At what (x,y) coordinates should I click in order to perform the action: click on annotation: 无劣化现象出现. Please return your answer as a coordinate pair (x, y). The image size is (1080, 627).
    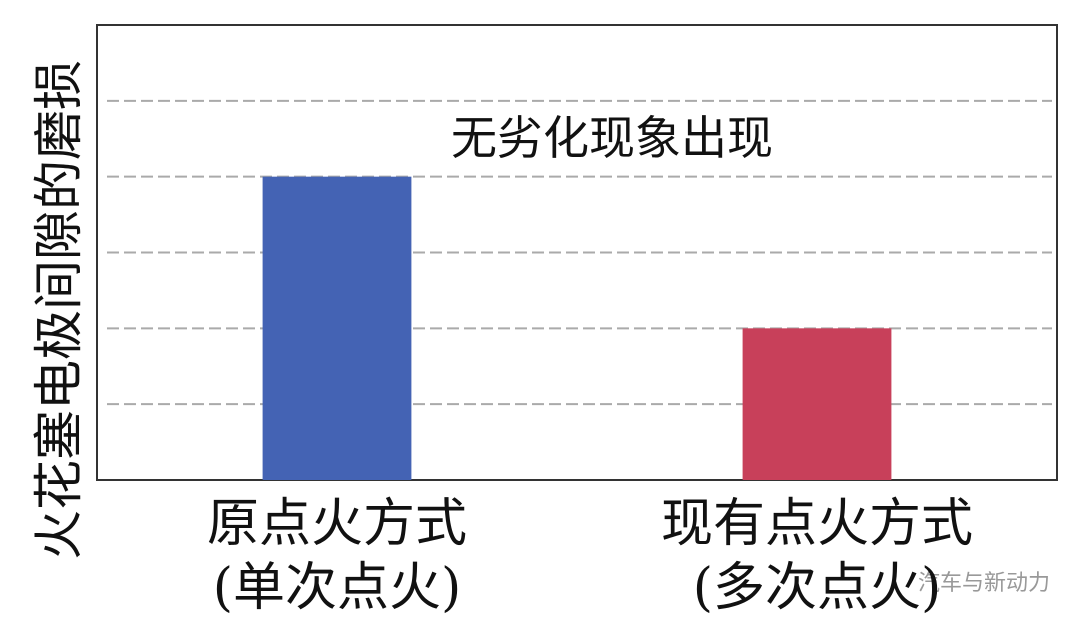
    Looking at the image, I should click on (612, 138).